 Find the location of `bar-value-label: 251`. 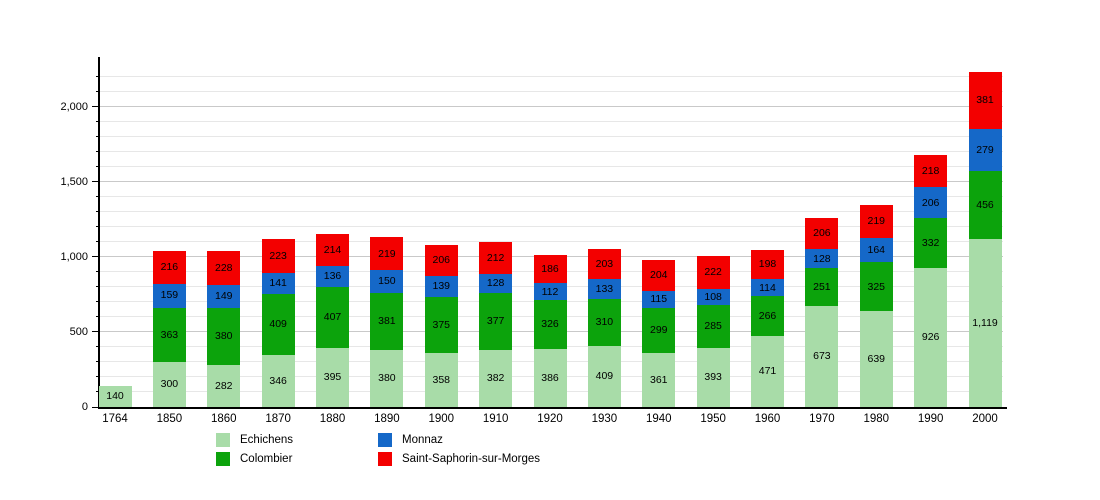

bar-value-label: 251 is located at coordinates (822, 286).